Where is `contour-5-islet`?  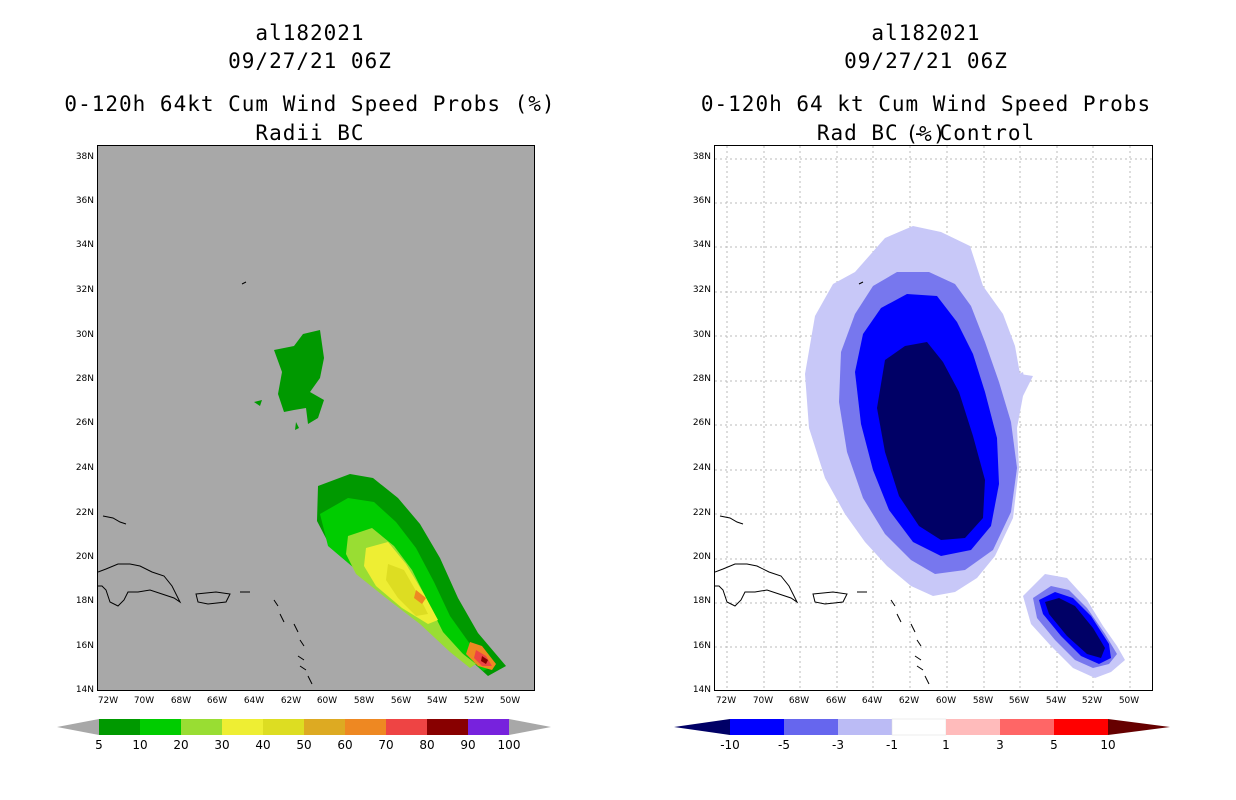 contour-5-islet is located at coordinates (258, 403).